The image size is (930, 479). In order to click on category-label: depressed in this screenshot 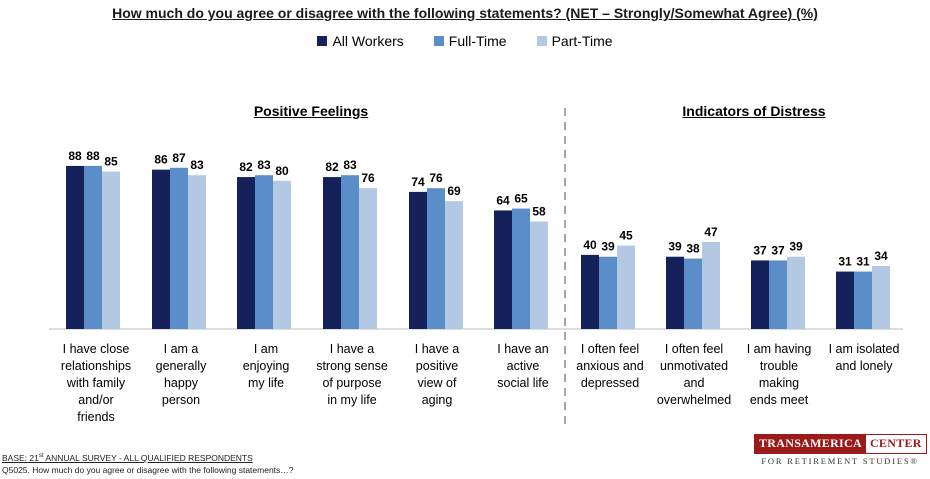, I will do `click(610, 383)`.